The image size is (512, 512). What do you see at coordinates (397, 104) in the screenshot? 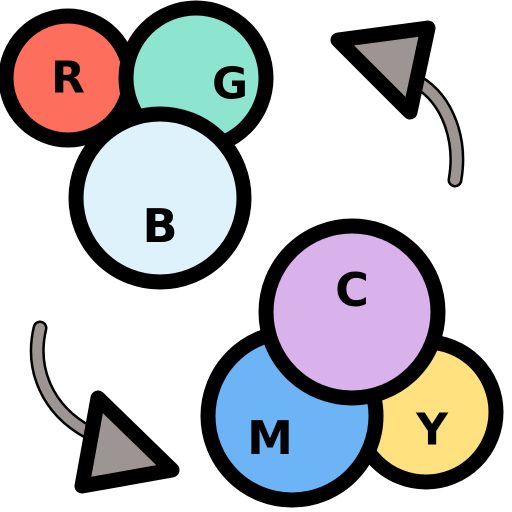
I see `arrow-up-left-icon` at bounding box center [397, 104].